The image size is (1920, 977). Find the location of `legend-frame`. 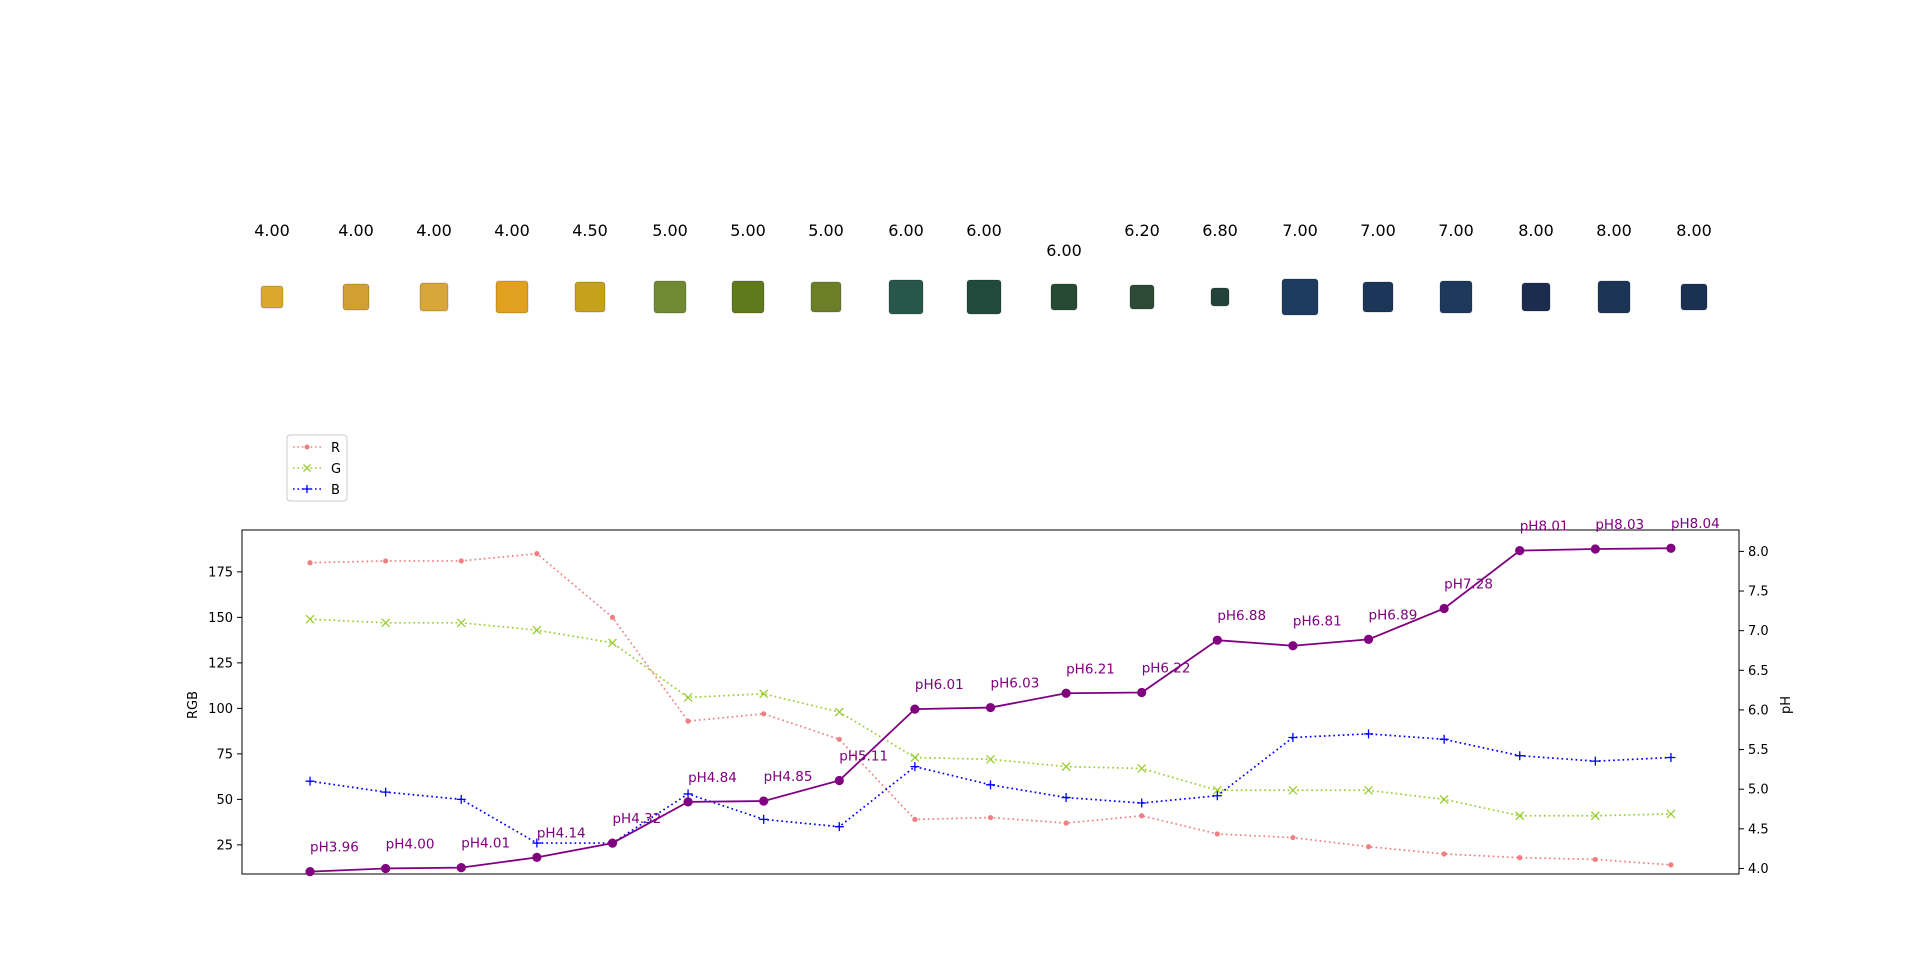

legend-frame is located at coordinates (317, 468).